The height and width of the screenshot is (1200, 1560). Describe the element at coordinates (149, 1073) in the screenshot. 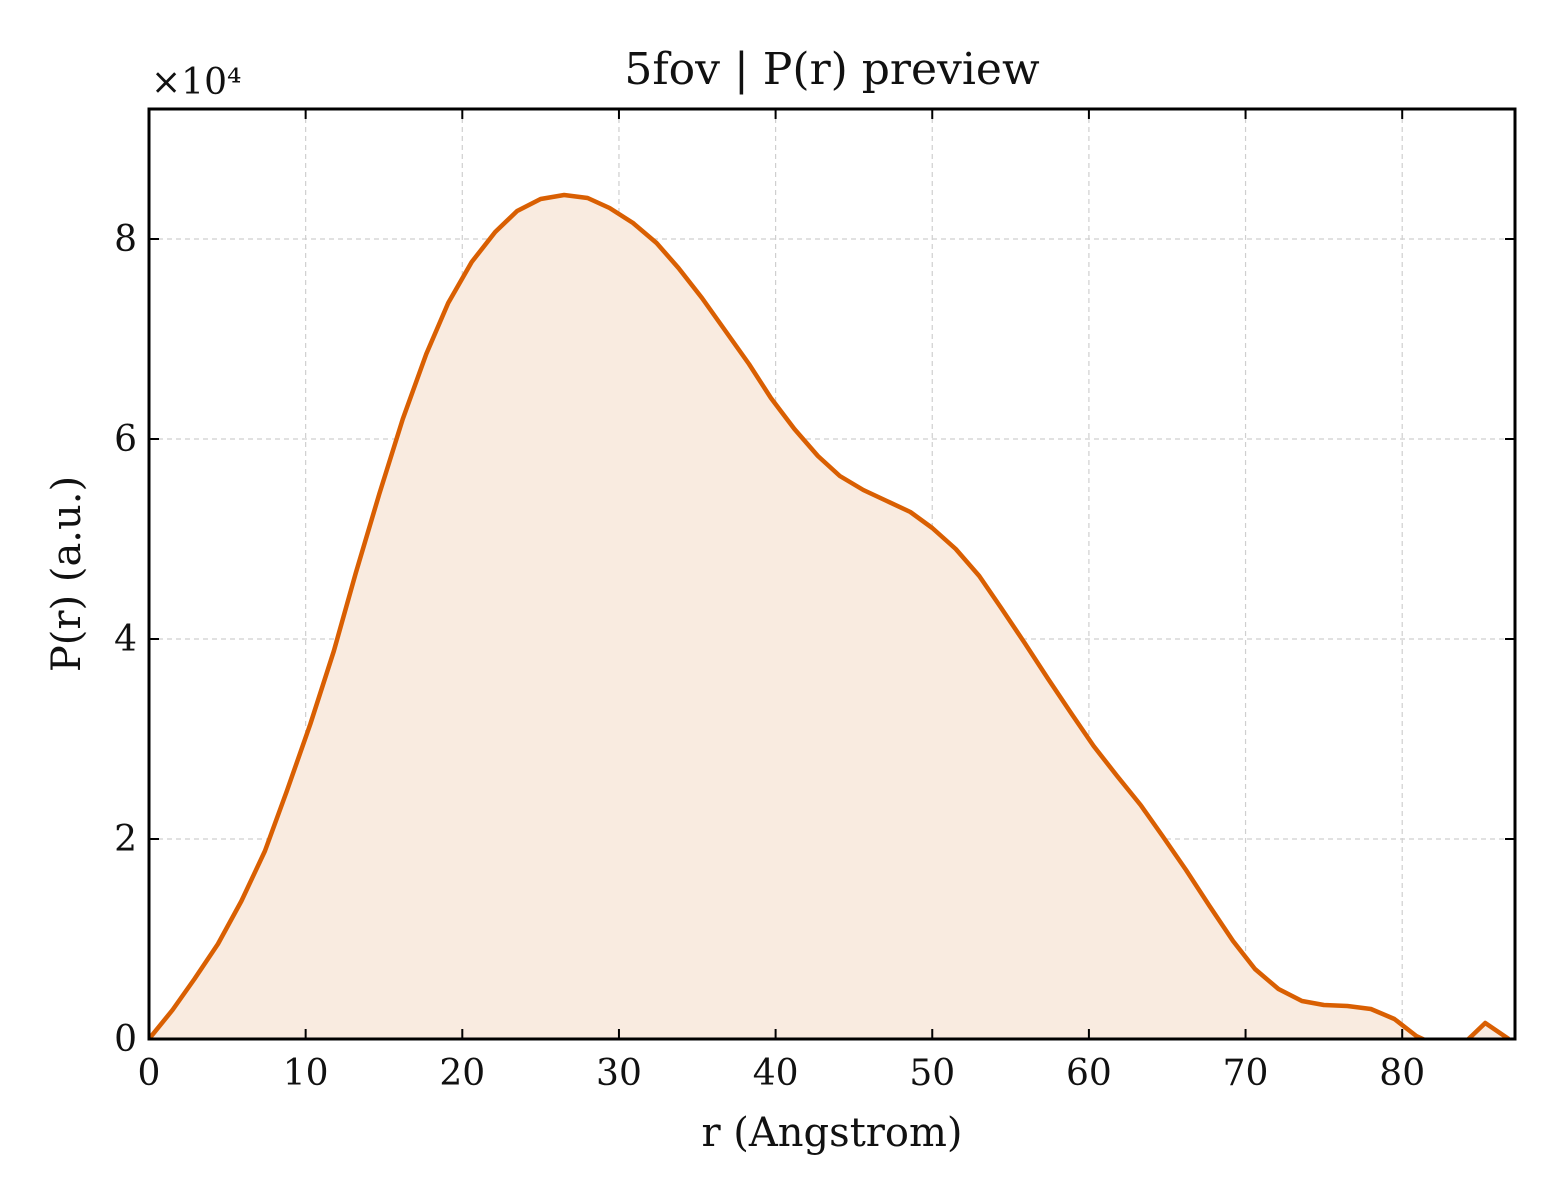

I see `x-tick-label: 0` at that location.